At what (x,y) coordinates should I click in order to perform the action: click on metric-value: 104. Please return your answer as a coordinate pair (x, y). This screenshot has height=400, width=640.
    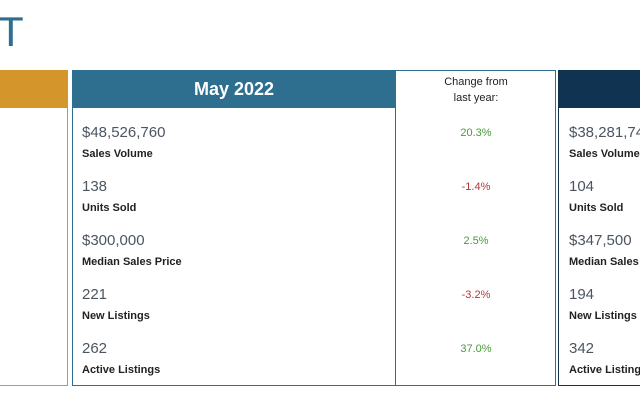
    Looking at the image, I should click on (582, 186).